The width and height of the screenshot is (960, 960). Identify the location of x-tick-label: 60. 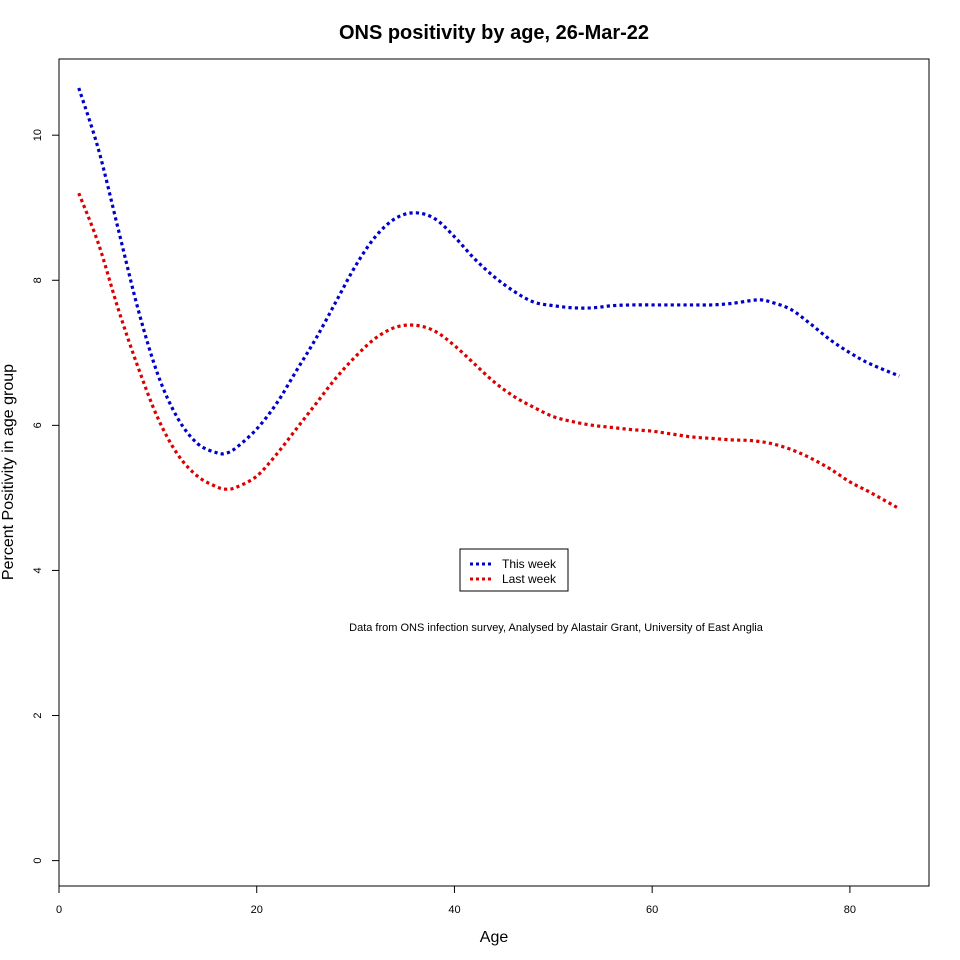
(652, 910).